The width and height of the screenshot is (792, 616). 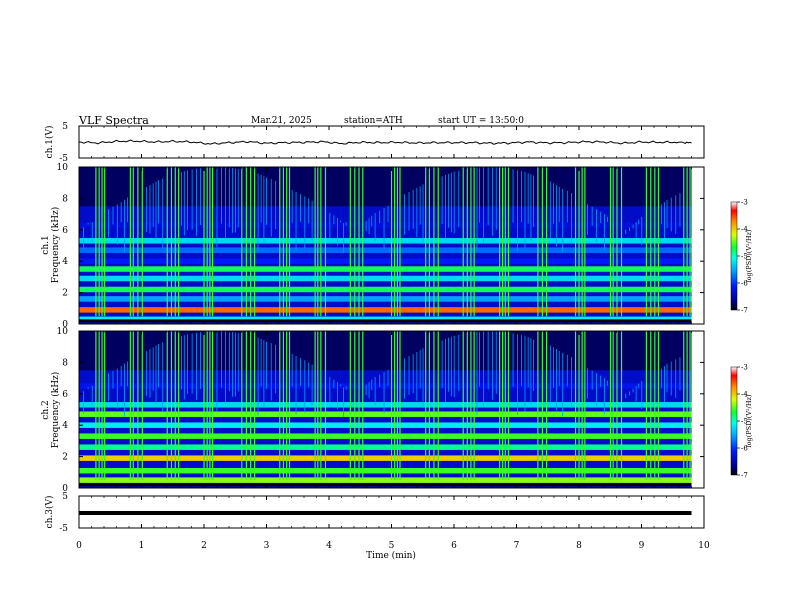 What do you see at coordinates (749, 255) in the screenshot?
I see `ch1-colorbar-label: log(PSD)(V²/Hz)` at bounding box center [749, 255].